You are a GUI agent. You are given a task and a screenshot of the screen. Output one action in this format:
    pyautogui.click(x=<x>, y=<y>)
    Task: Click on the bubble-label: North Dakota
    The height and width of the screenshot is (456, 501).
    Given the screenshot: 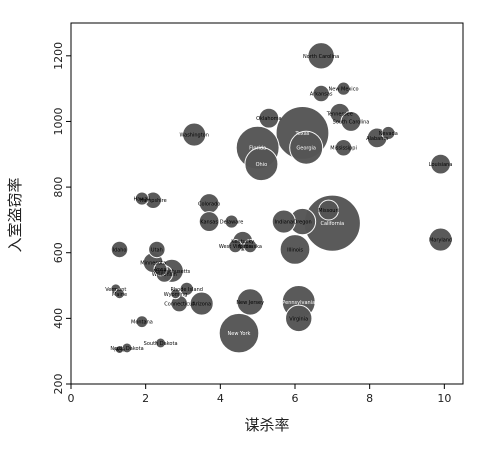 What is the action you would take?
    pyautogui.click(x=126, y=349)
    